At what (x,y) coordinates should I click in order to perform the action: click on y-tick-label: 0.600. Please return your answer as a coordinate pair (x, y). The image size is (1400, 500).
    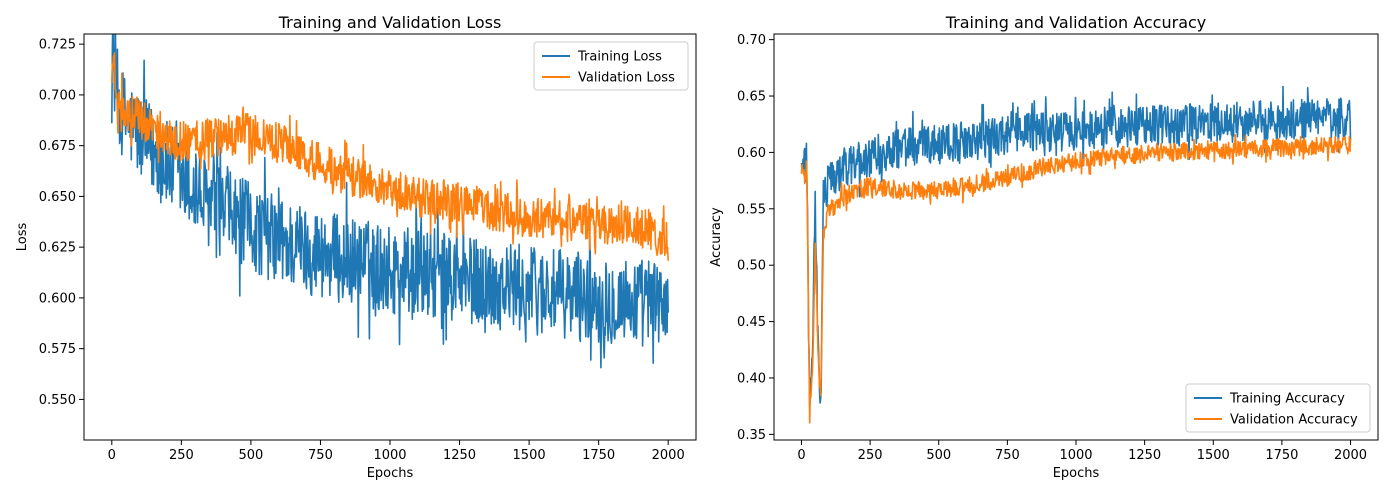
    Looking at the image, I should click on (57, 298).